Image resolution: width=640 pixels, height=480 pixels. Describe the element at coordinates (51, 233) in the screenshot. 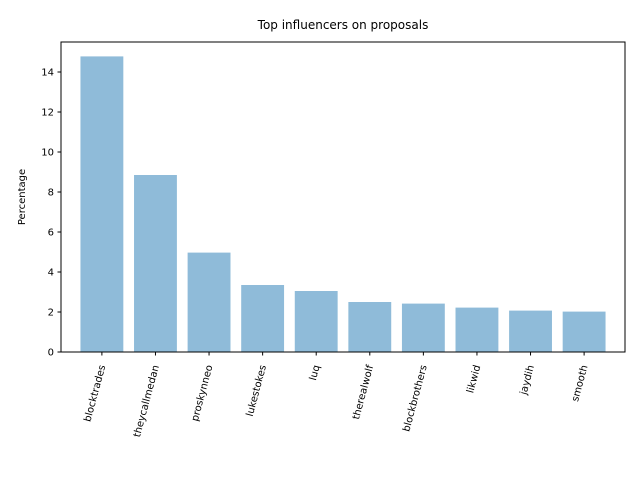

I see `y-tick-label: 6` at that location.